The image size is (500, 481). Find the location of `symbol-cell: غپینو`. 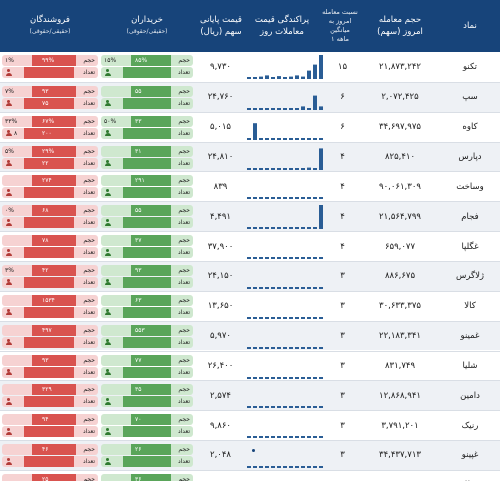

symbol-cell: غپینو is located at coordinates (470, 455).